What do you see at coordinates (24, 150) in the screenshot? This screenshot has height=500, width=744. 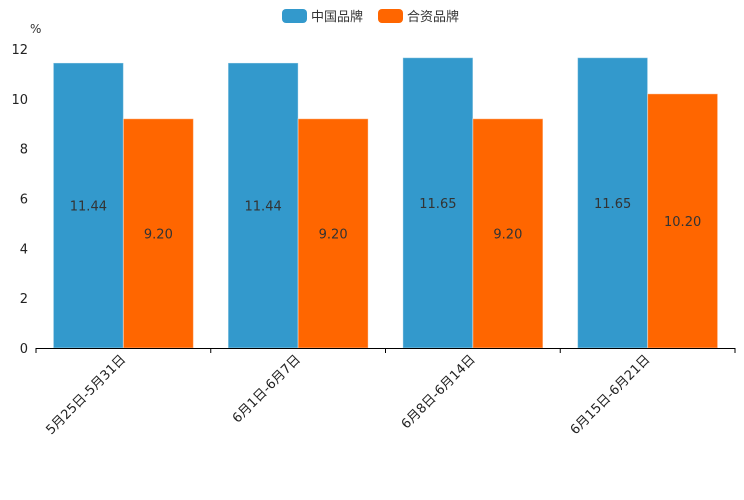 I see `y-tick-label: 8` at bounding box center [24, 150].